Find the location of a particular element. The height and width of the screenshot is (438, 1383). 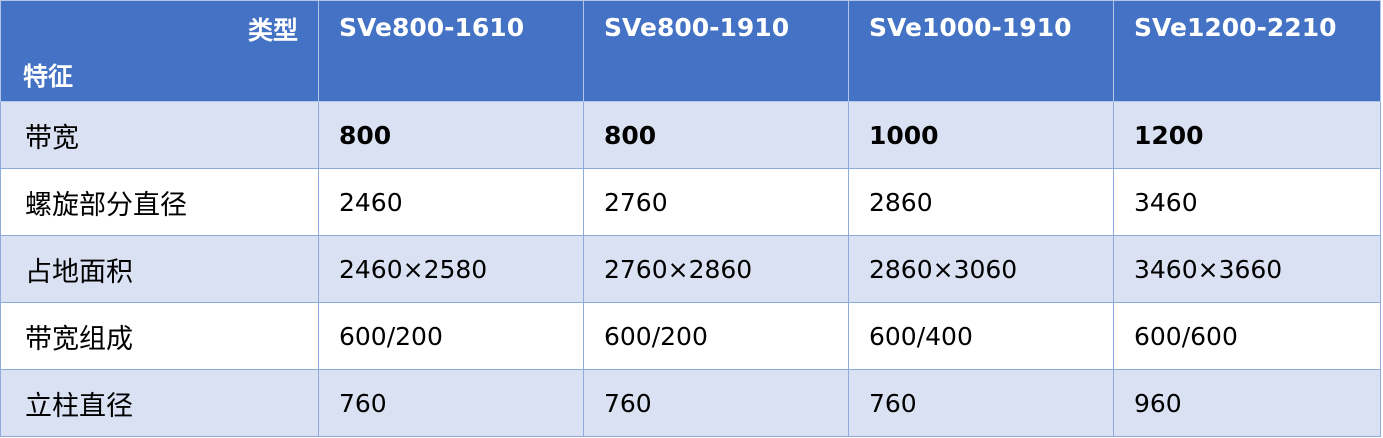

row-label: 带宽组成 is located at coordinates (159, 336).